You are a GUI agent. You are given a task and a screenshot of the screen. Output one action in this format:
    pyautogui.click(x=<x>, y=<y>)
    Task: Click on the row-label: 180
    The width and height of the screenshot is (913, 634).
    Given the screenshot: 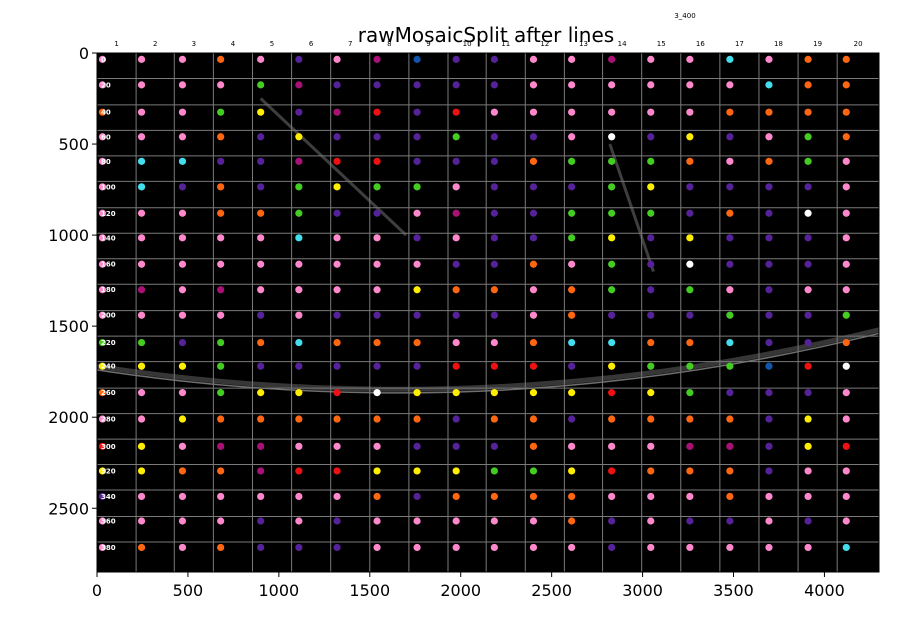 What is the action you would take?
    pyautogui.click(x=108, y=290)
    